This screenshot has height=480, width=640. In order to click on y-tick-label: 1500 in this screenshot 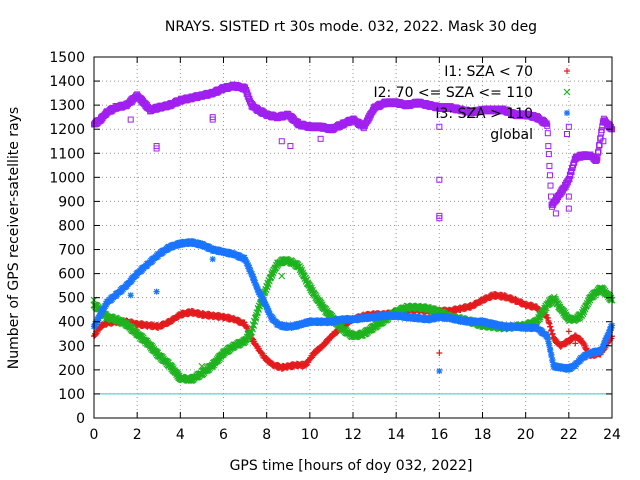, I will do `click(67, 58)`.